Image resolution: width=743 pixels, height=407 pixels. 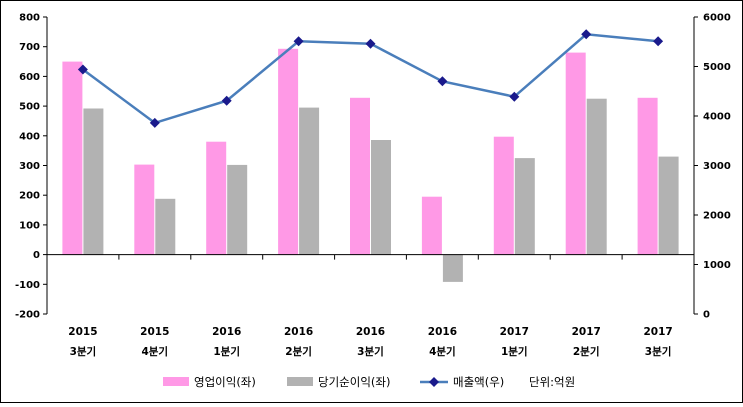 I want to click on legend: 영업이익(좌) 당기순이익(좌) 매출액(우) 단위:억원, so click(x=369, y=382).